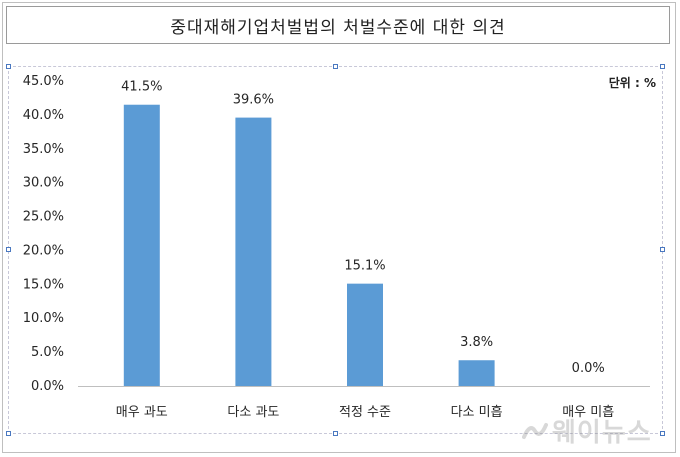 This screenshot has width=680, height=457. I want to click on y-tick-label: 35.0%, so click(43, 149).